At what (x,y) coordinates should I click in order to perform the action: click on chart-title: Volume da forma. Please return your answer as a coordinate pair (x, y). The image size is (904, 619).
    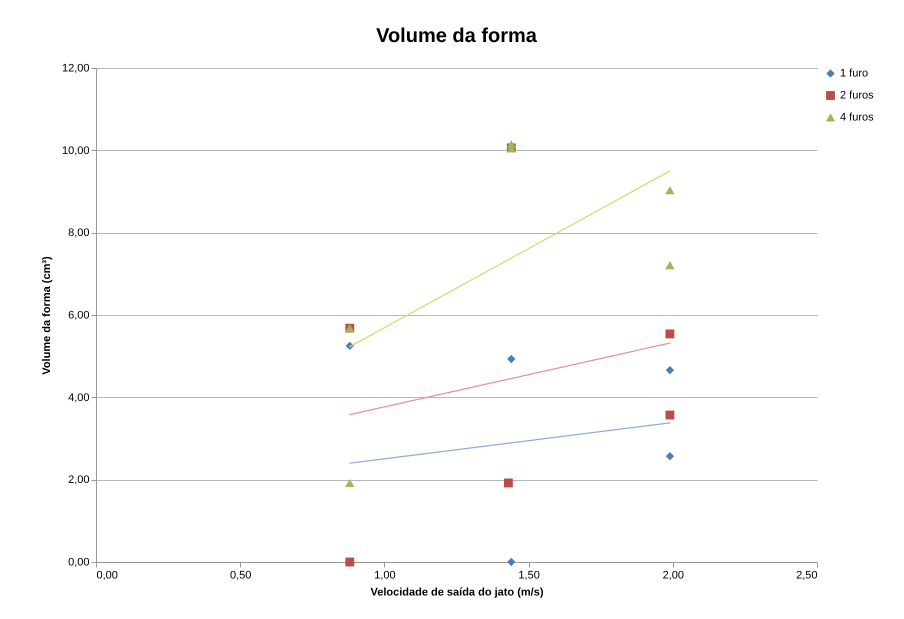
    Looking at the image, I should click on (457, 36).